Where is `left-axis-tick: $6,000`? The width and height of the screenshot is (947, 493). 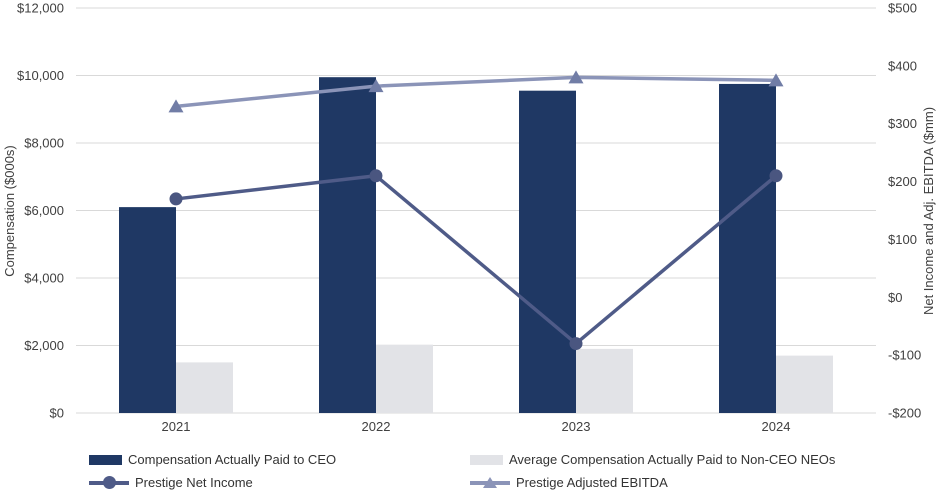
left-axis-tick: $6,000 is located at coordinates (44, 210).